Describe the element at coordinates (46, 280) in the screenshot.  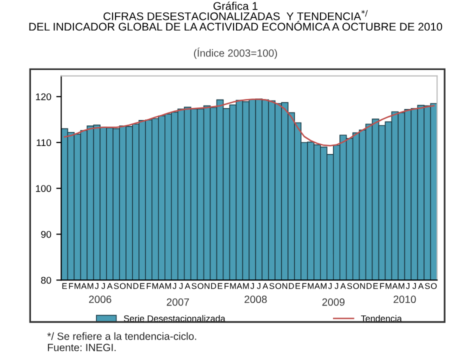
I see `y-tick-label: 80` at that location.